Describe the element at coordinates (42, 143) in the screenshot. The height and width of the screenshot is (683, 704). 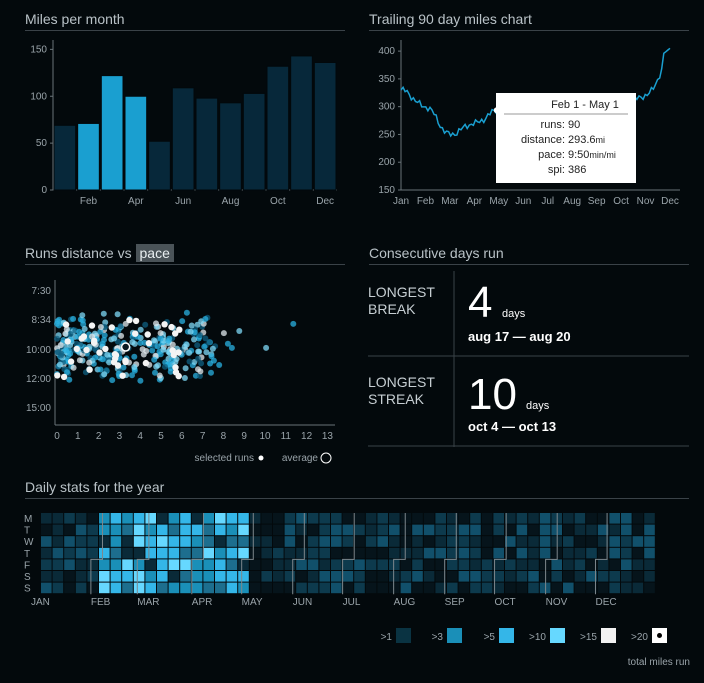
I see `y-tick-label: 50` at that location.